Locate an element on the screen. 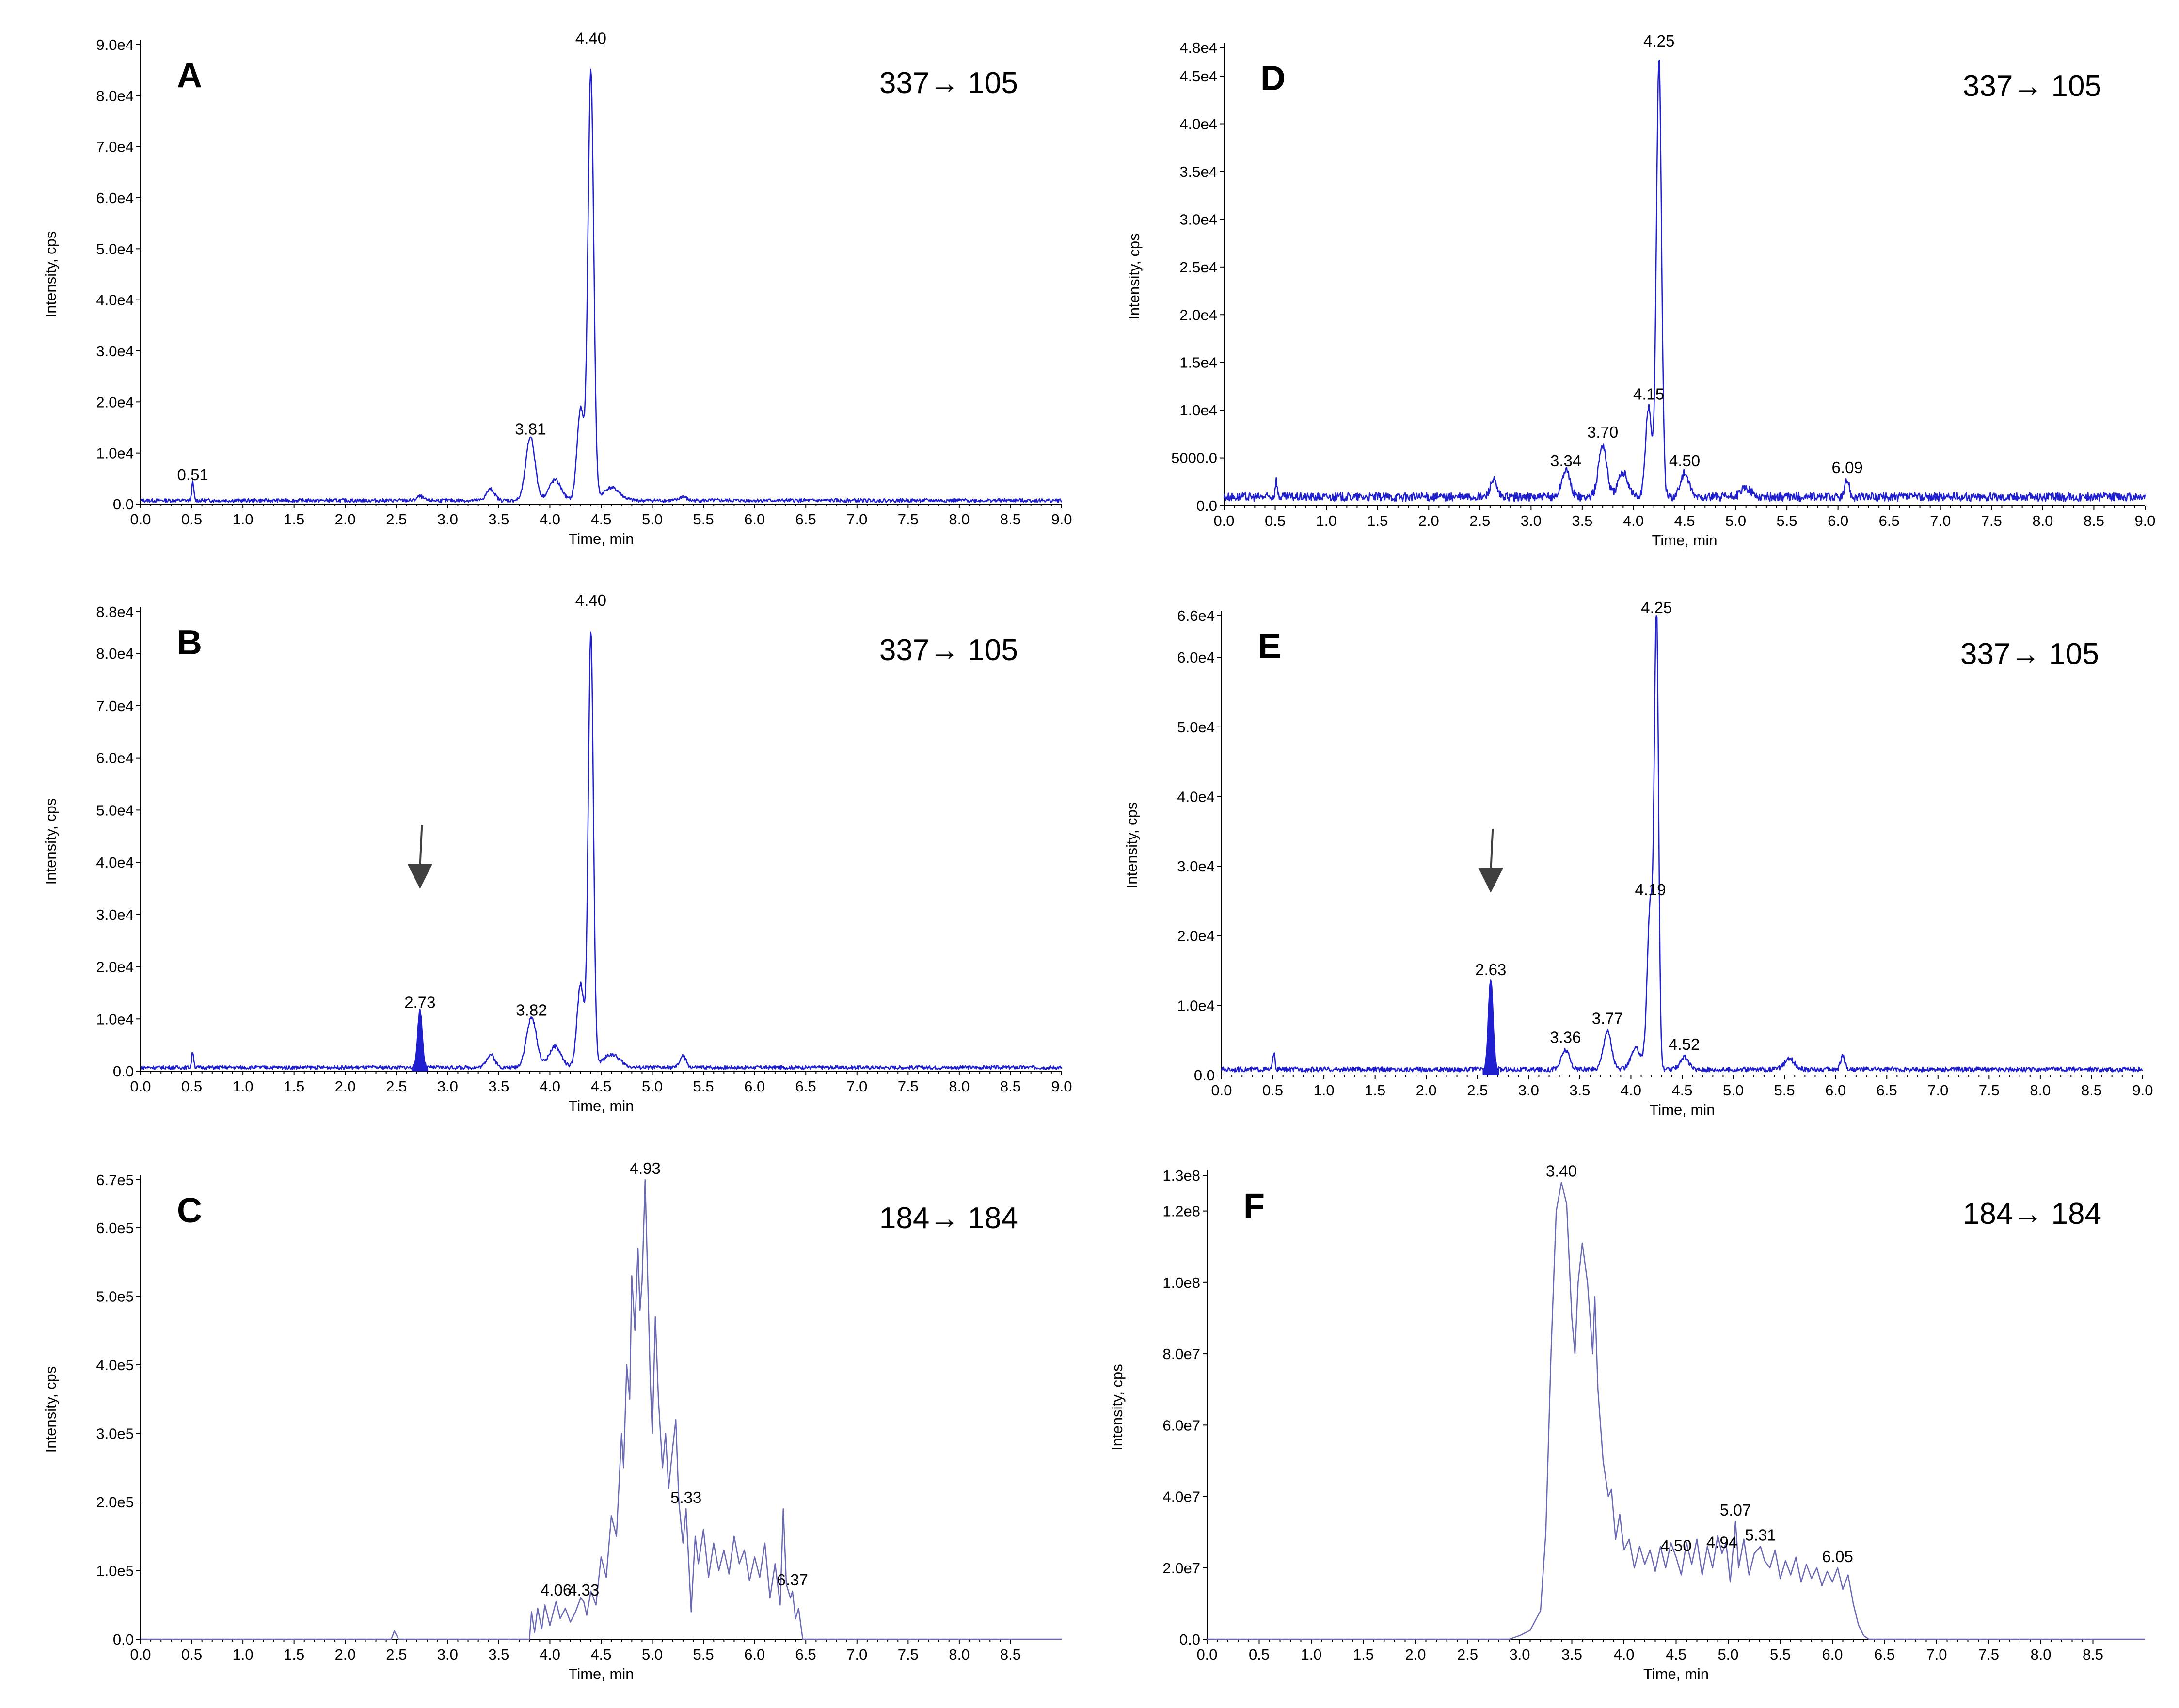 The height and width of the screenshot is (1708, 2179). peak-label: 4.15 is located at coordinates (1648, 394).